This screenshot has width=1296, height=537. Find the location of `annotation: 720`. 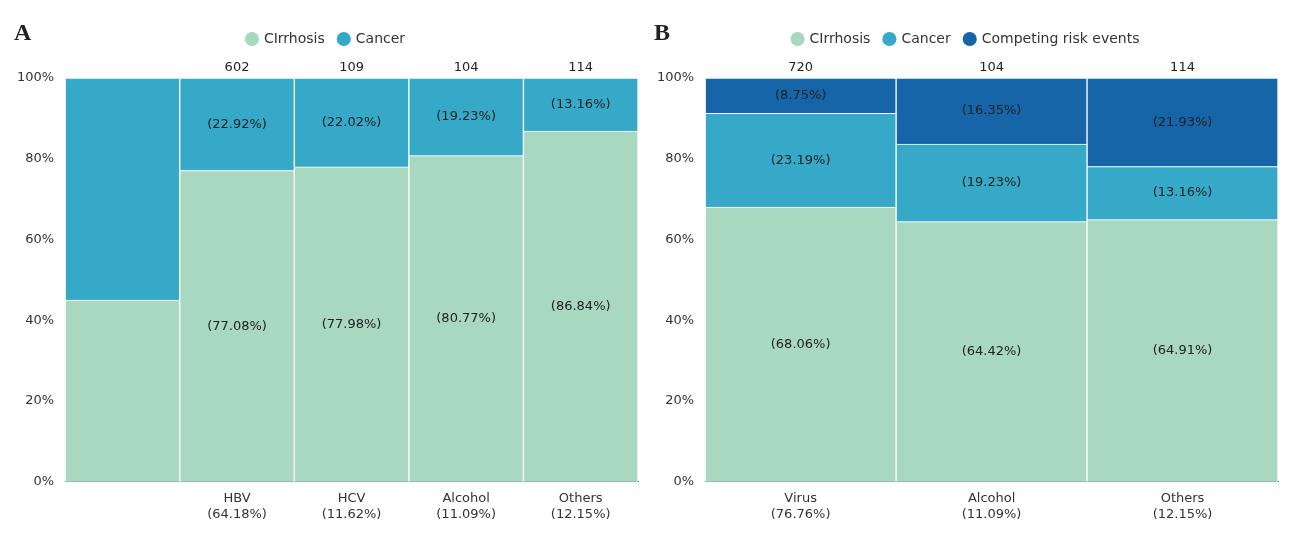

annotation: 720 is located at coordinates (801, 66).